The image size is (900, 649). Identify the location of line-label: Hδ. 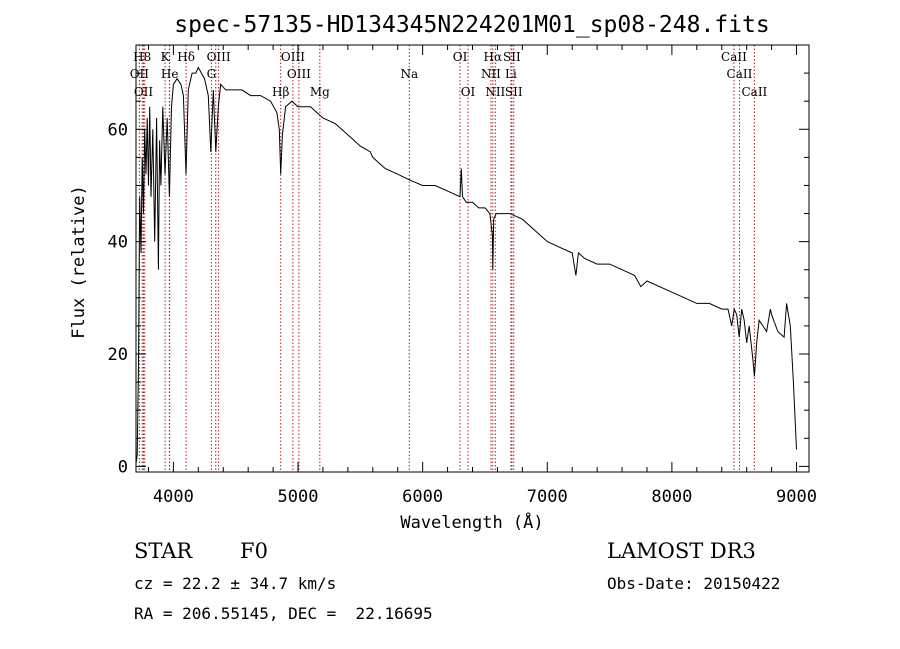
(186, 57).